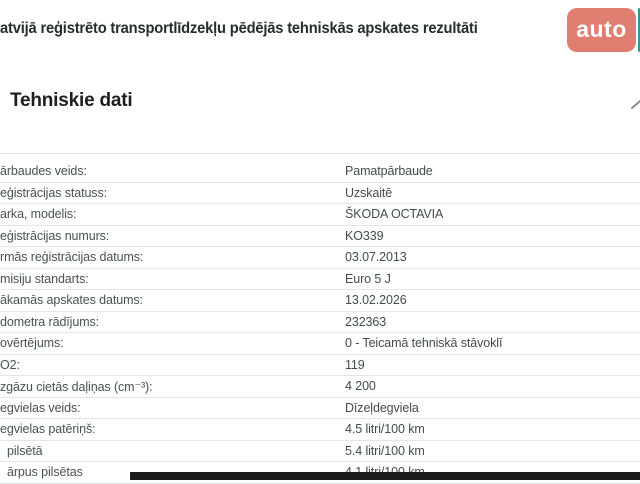 The width and height of the screenshot is (640, 484). I want to click on row-label: egvielas veids:, so click(40, 407).